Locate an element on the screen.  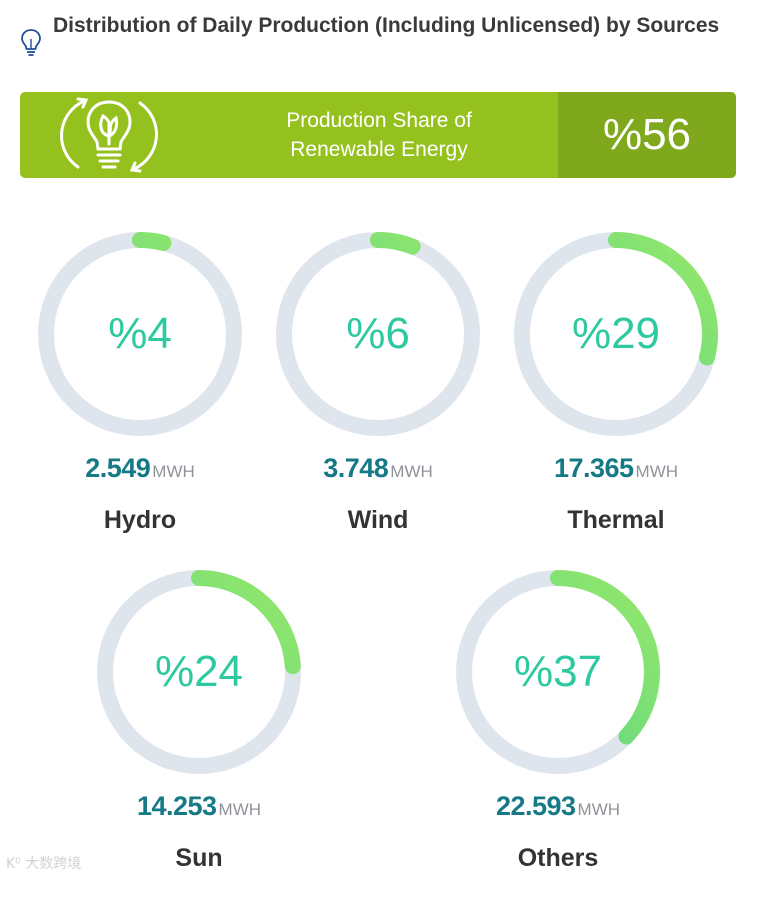
renewable-share-label: Production Share of Renewable Energy is located at coordinates (379, 135).